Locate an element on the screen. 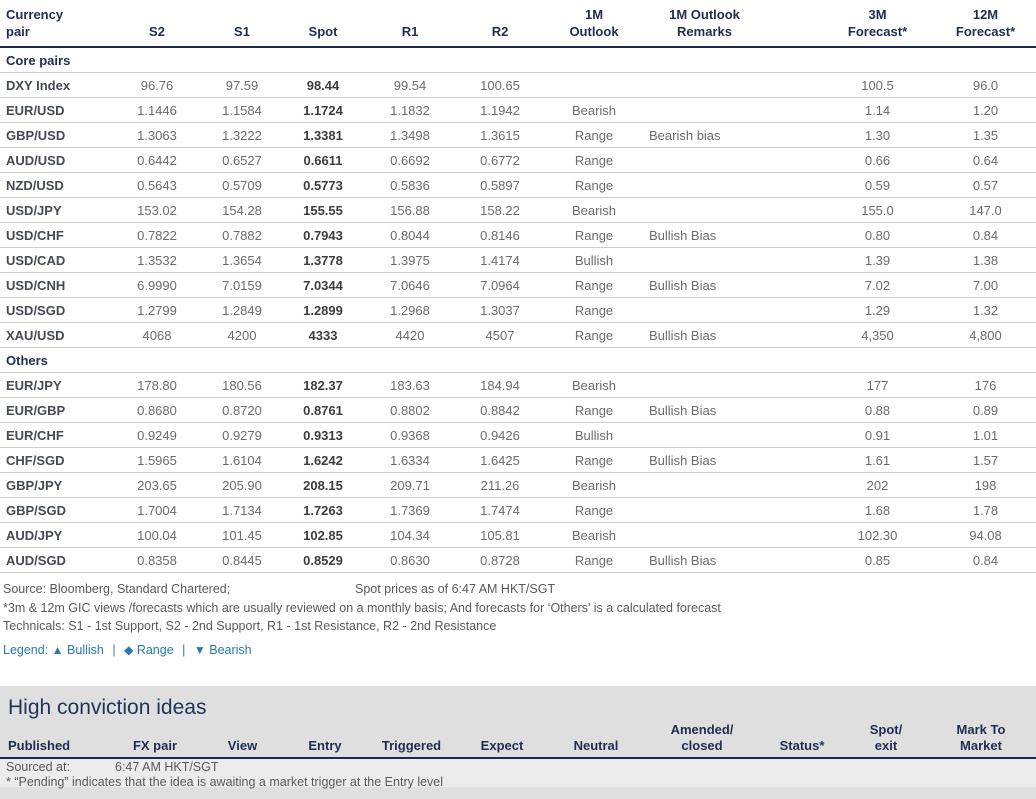 Image resolution: width=1036 pixels, height=799 pixels. forecast-12m-cell: 147.0 is located at coordinates (985, 210).